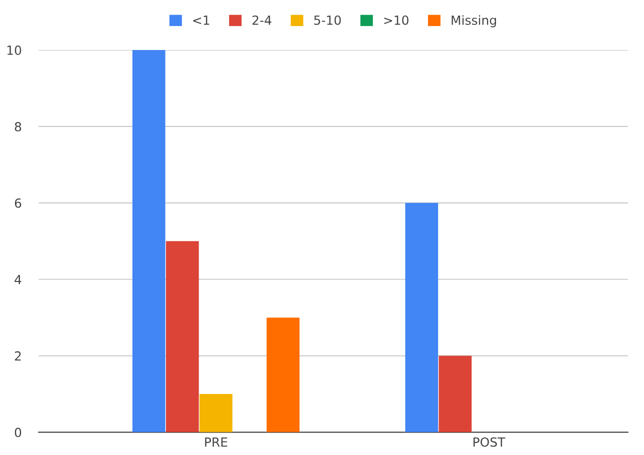 This screenshot has height=455, width=644. Describe the element at coordinates (396, 20) in the screenshot. I see `legend-label: >10` at that location.